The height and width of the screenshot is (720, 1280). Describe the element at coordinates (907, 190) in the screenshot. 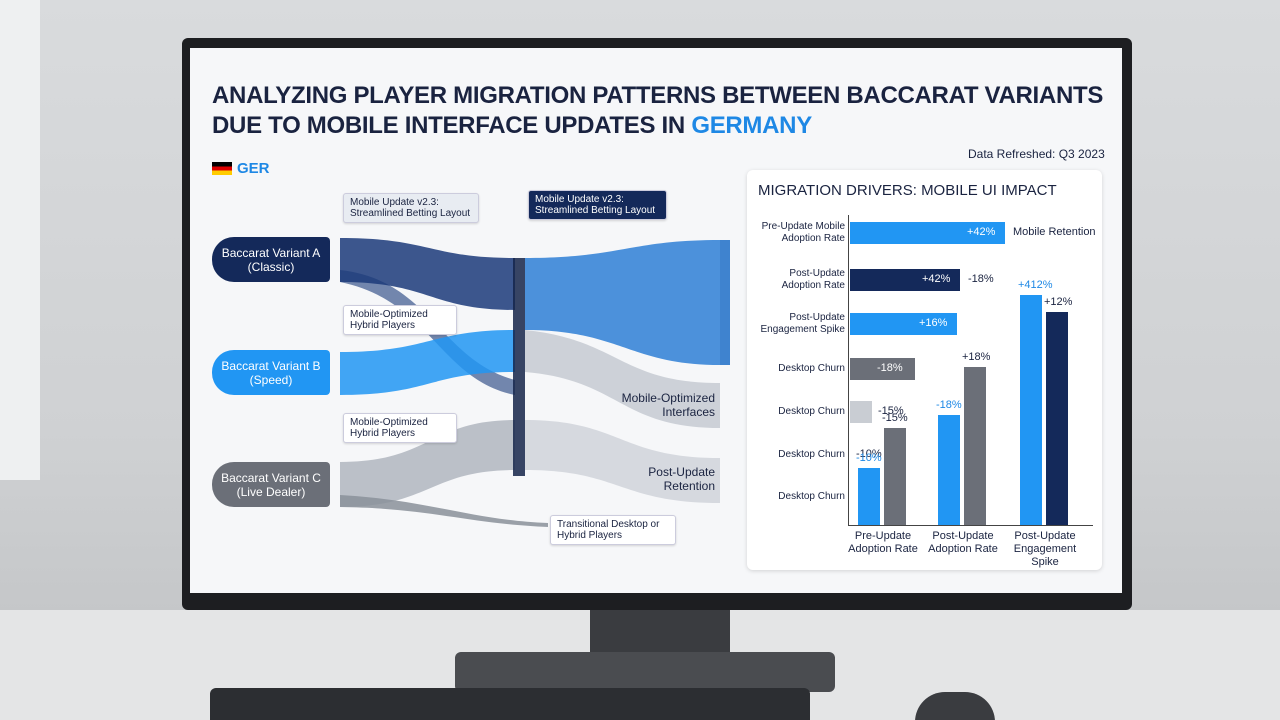

I see `drivers-title: MIGRATION DRIVERS: MOBILE UI IMPACT` at that location.